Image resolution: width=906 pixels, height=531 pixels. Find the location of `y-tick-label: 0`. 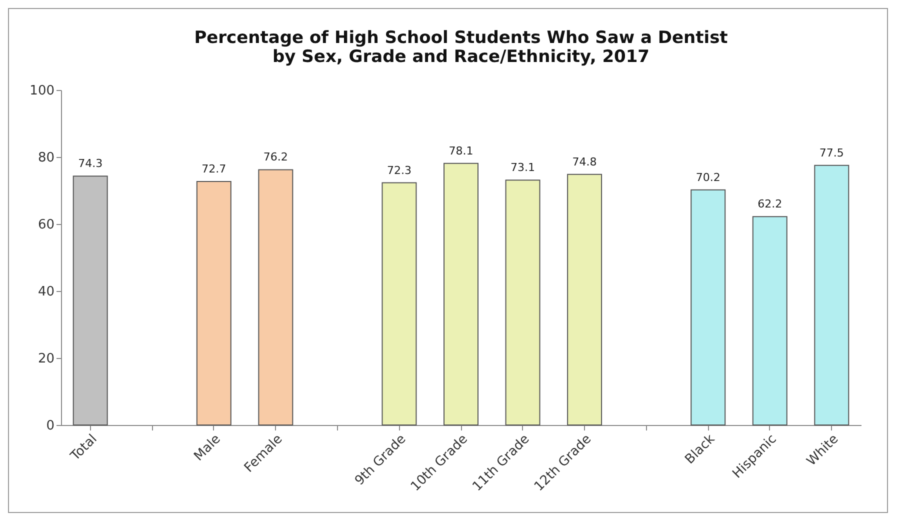

y-tick-label: 0 is located at coordinates (50, 426).